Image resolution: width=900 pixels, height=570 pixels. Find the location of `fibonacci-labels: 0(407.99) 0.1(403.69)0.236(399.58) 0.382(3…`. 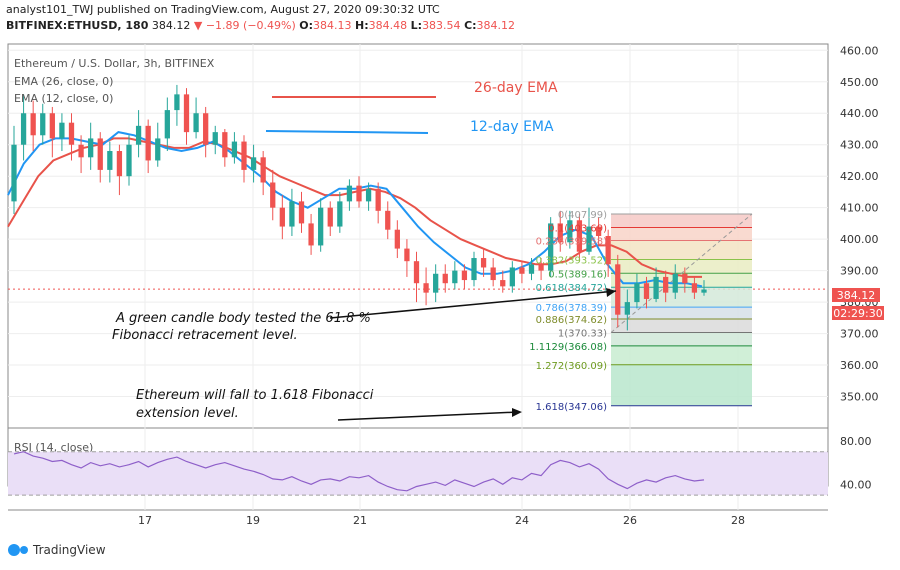

fibonacci-labels: 0(407.99) 0.1(403.69)0.236(399.58) 0.382(3… is located at coordinates (568, 311).